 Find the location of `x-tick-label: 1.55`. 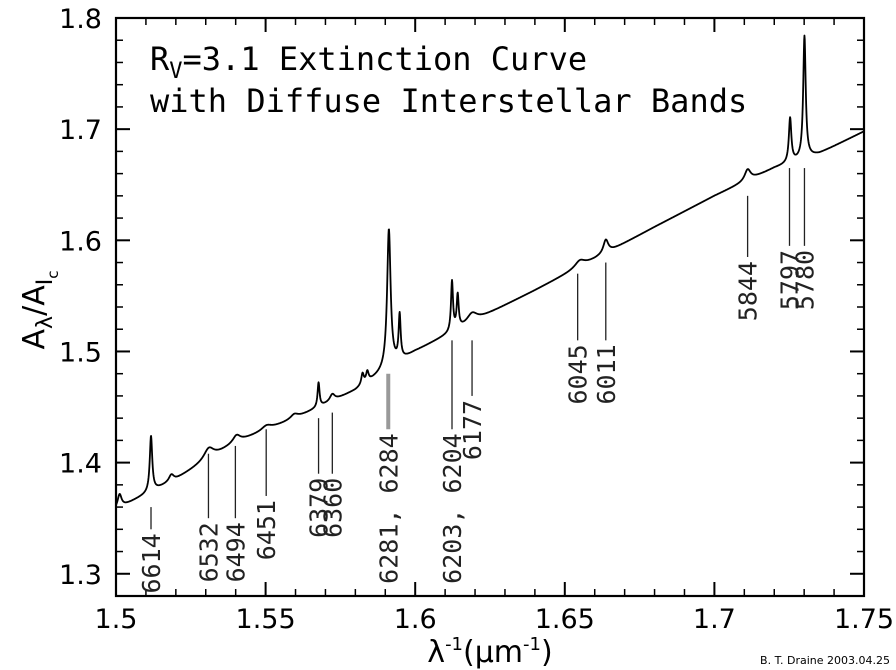

x-tick-label: 1.55 is located at coordinates (266, 619).